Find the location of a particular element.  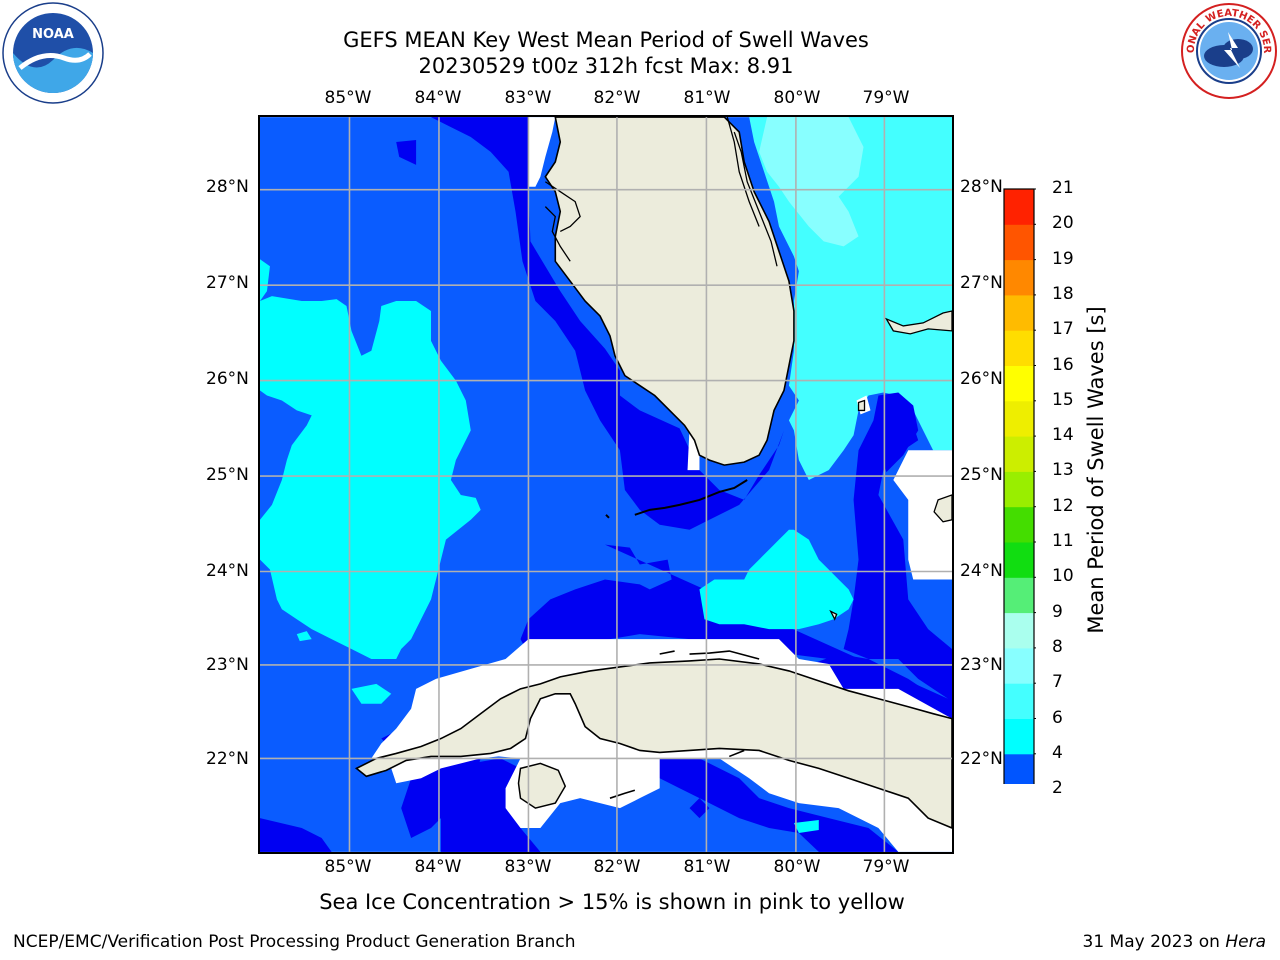

lat-label-left: 25°N is located at coordinates (227, 475).